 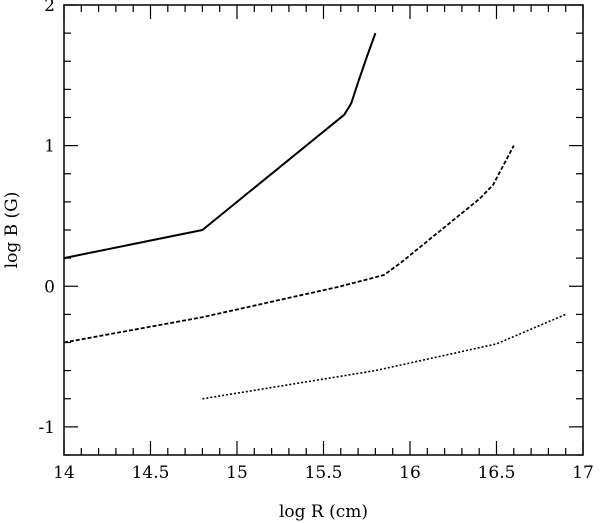 What do you see at coordinates (237, 473) in the screenshot?
I see `x-tick-label: 15` at bounding box center [237, 473].